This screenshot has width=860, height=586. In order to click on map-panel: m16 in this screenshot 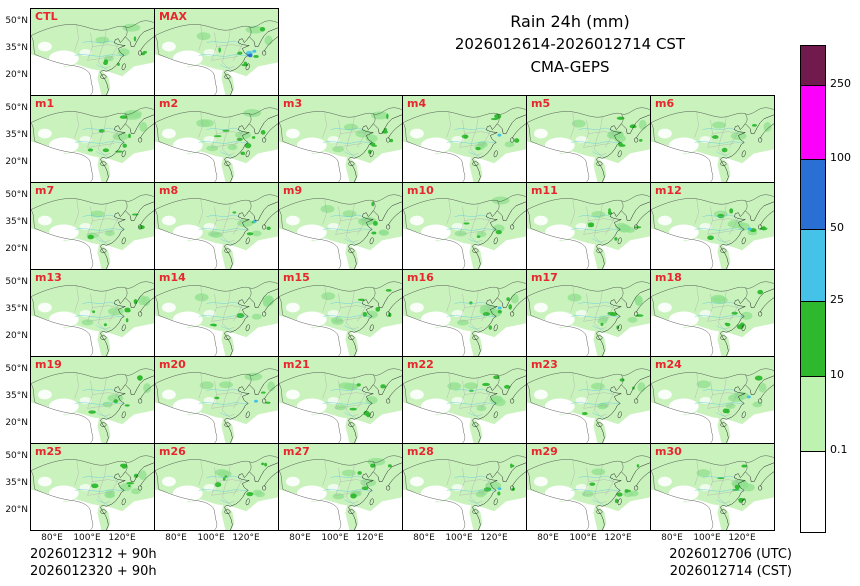, I will do `click(464, 313)`.